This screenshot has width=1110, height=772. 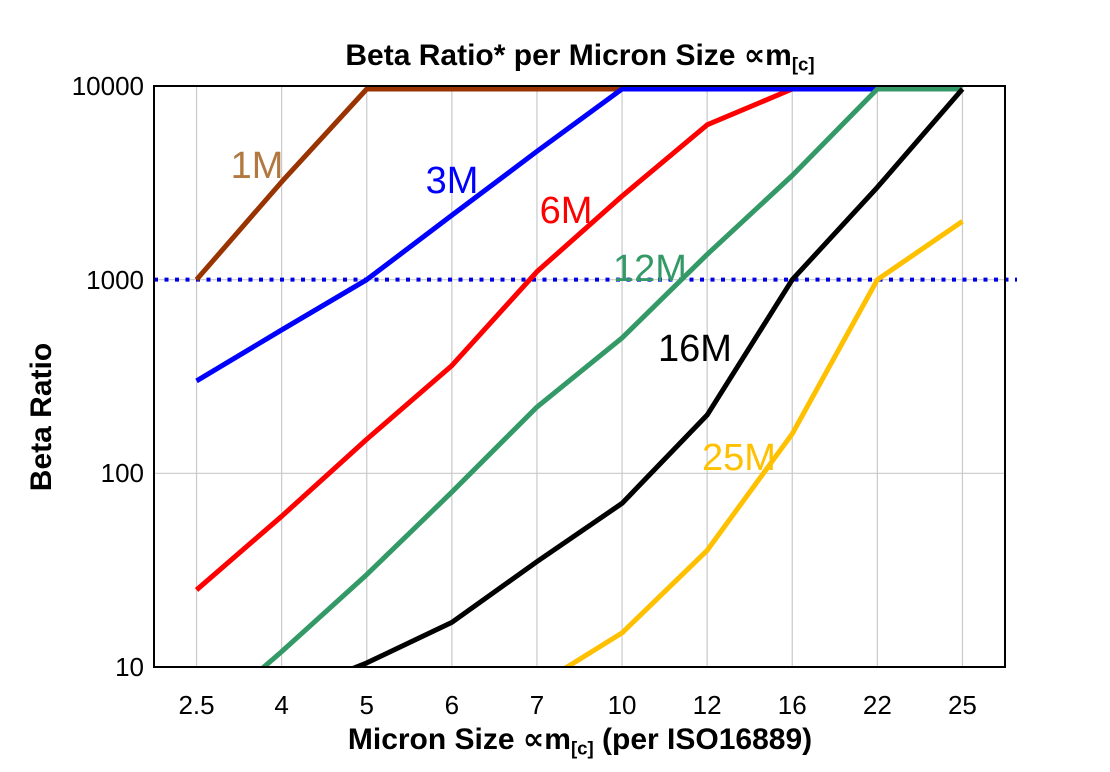 What do you see at coordinates (803, 64) in the screenshot?
I see `chart-title-subscript: [c]` at bounding box center [803, 64].